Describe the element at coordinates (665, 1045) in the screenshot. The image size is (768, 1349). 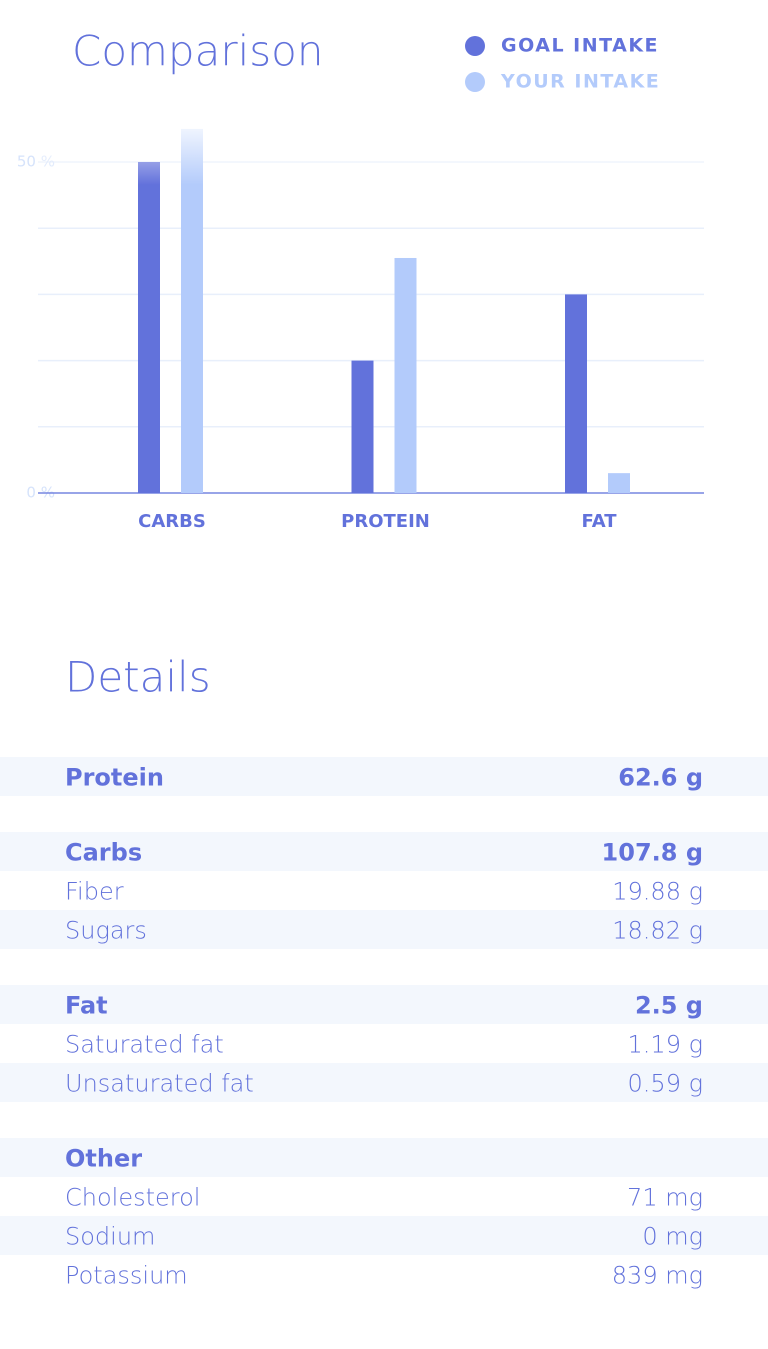
I see `row-value: 1.19 g` at that location.